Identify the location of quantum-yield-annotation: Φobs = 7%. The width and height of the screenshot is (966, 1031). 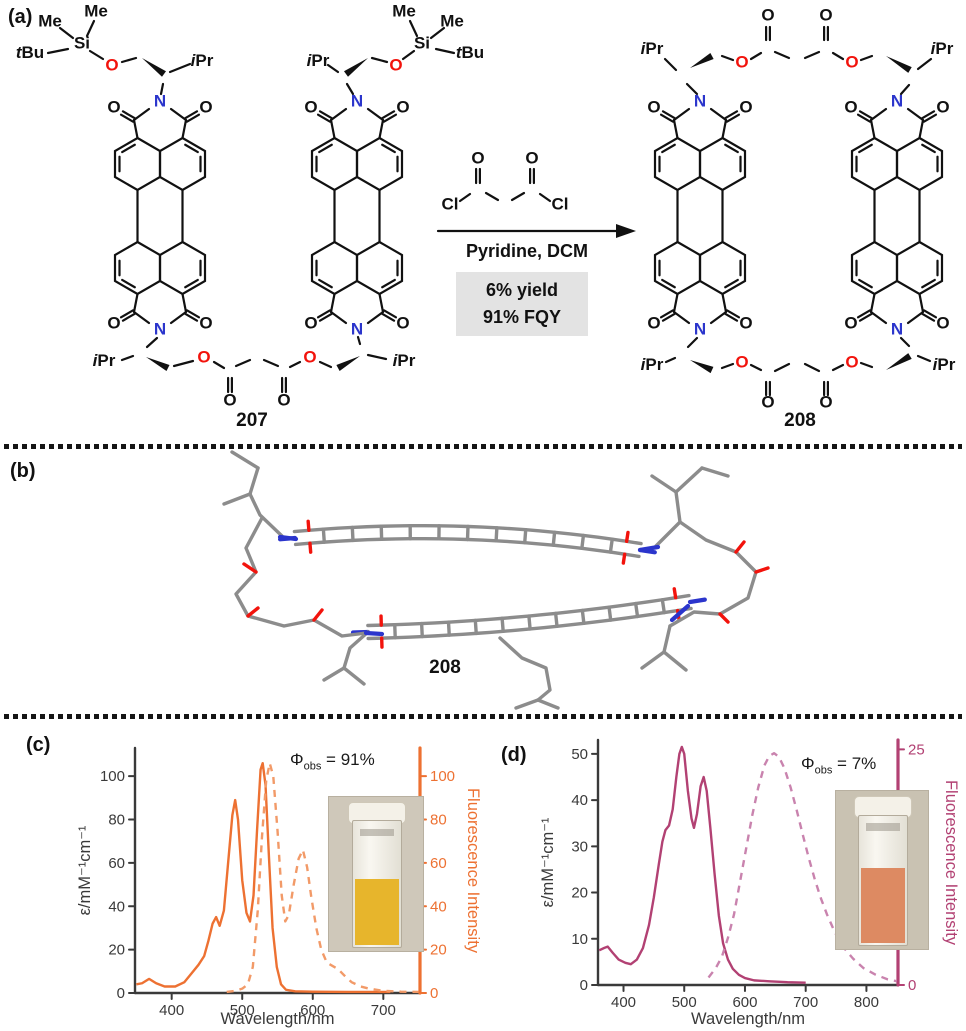
(838, 765).